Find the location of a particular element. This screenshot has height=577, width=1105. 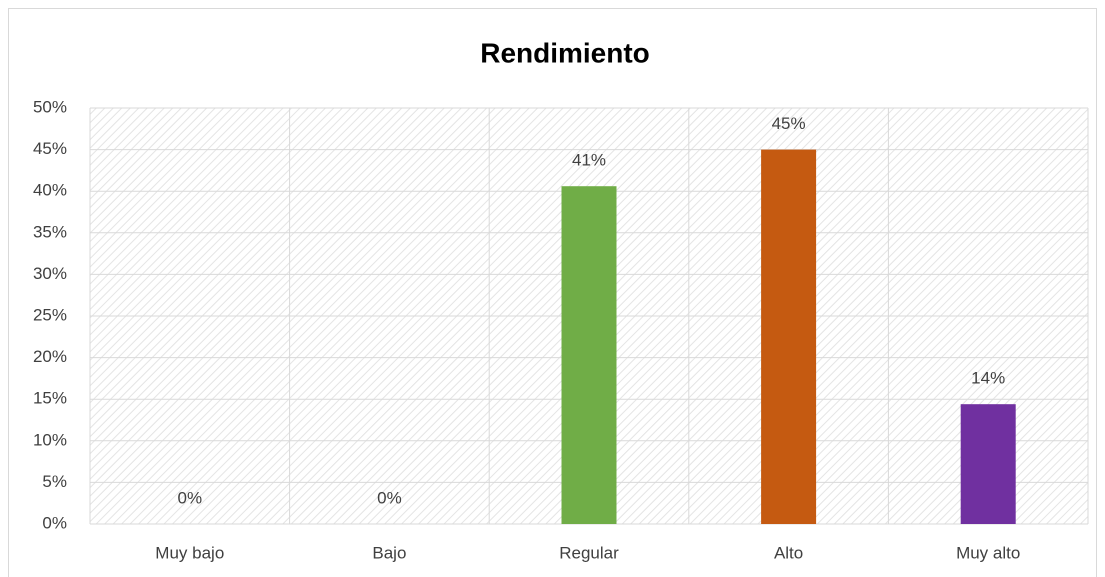

data-label: 14% is located at coordinates (988, 378).